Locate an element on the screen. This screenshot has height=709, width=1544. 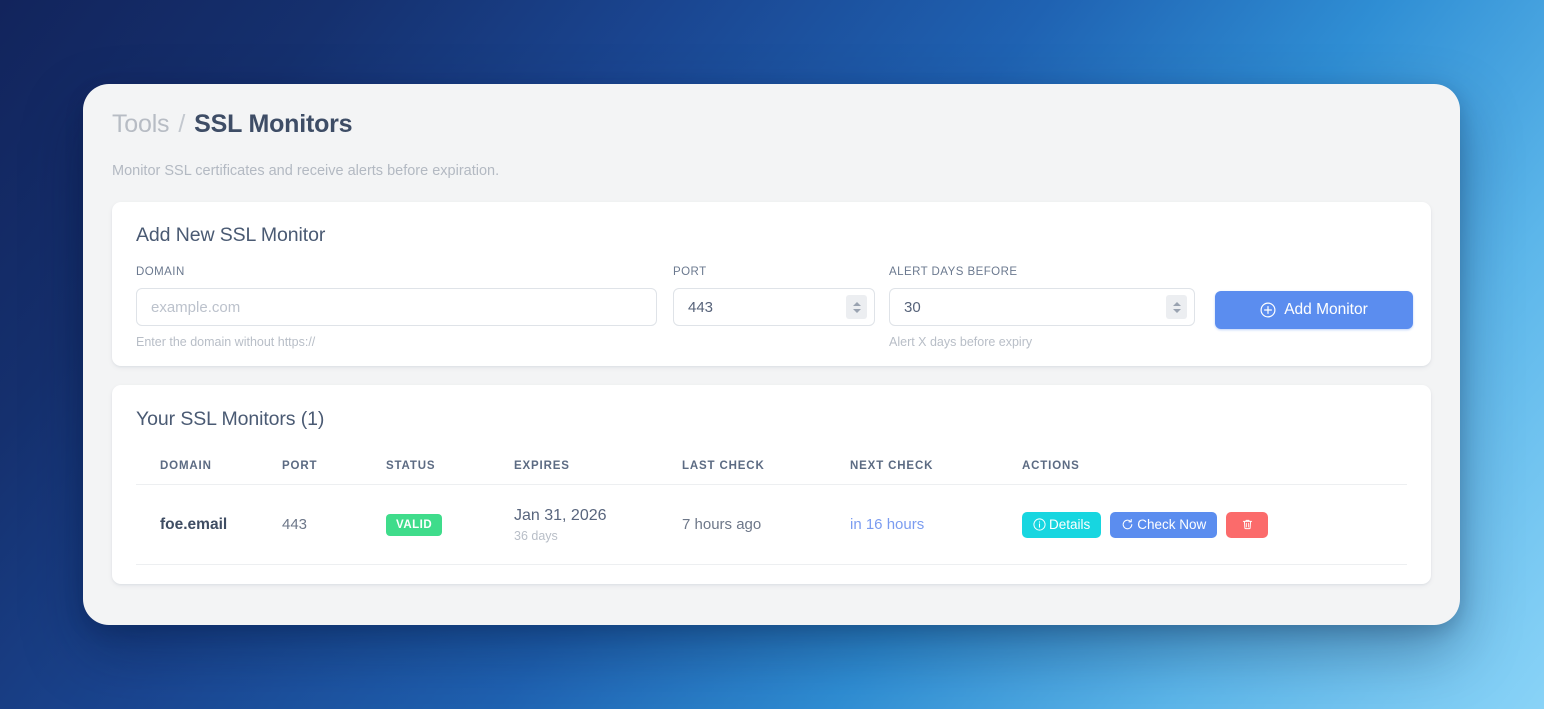
column-header-last-check: LAST CHECK is located at coordinates (766, 458).